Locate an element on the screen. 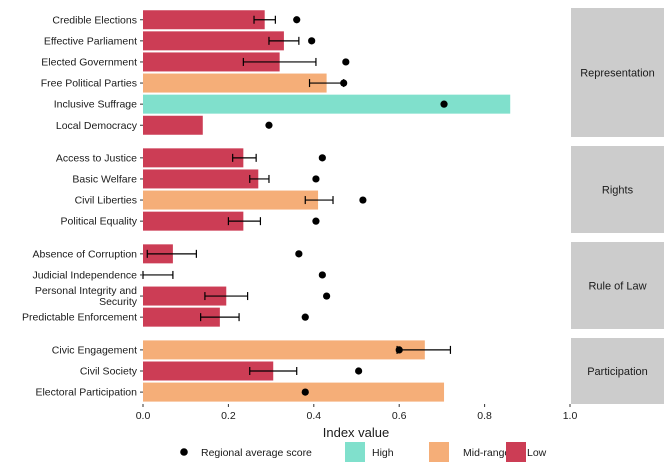 This screenshot has height=472, width=668. bar-political-equality is located at coordinates (193, 221).